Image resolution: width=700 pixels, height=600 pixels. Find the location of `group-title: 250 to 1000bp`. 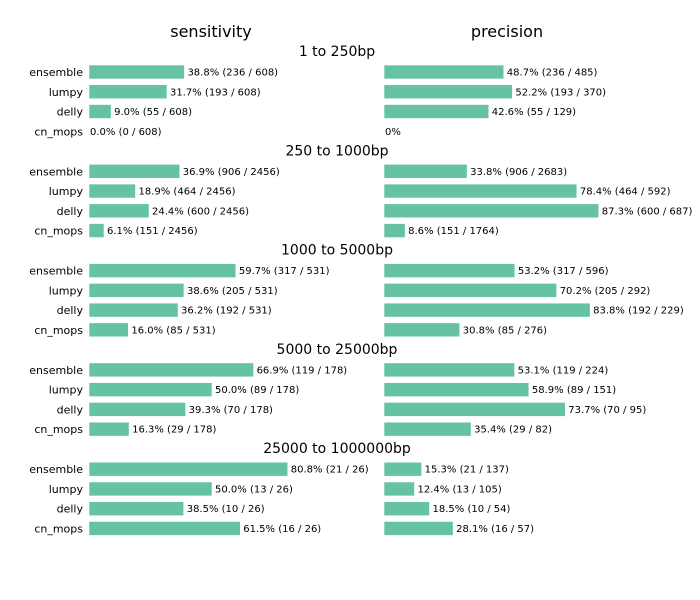

group-title: 250 to 1000bp is located at coordinates (336, 151).